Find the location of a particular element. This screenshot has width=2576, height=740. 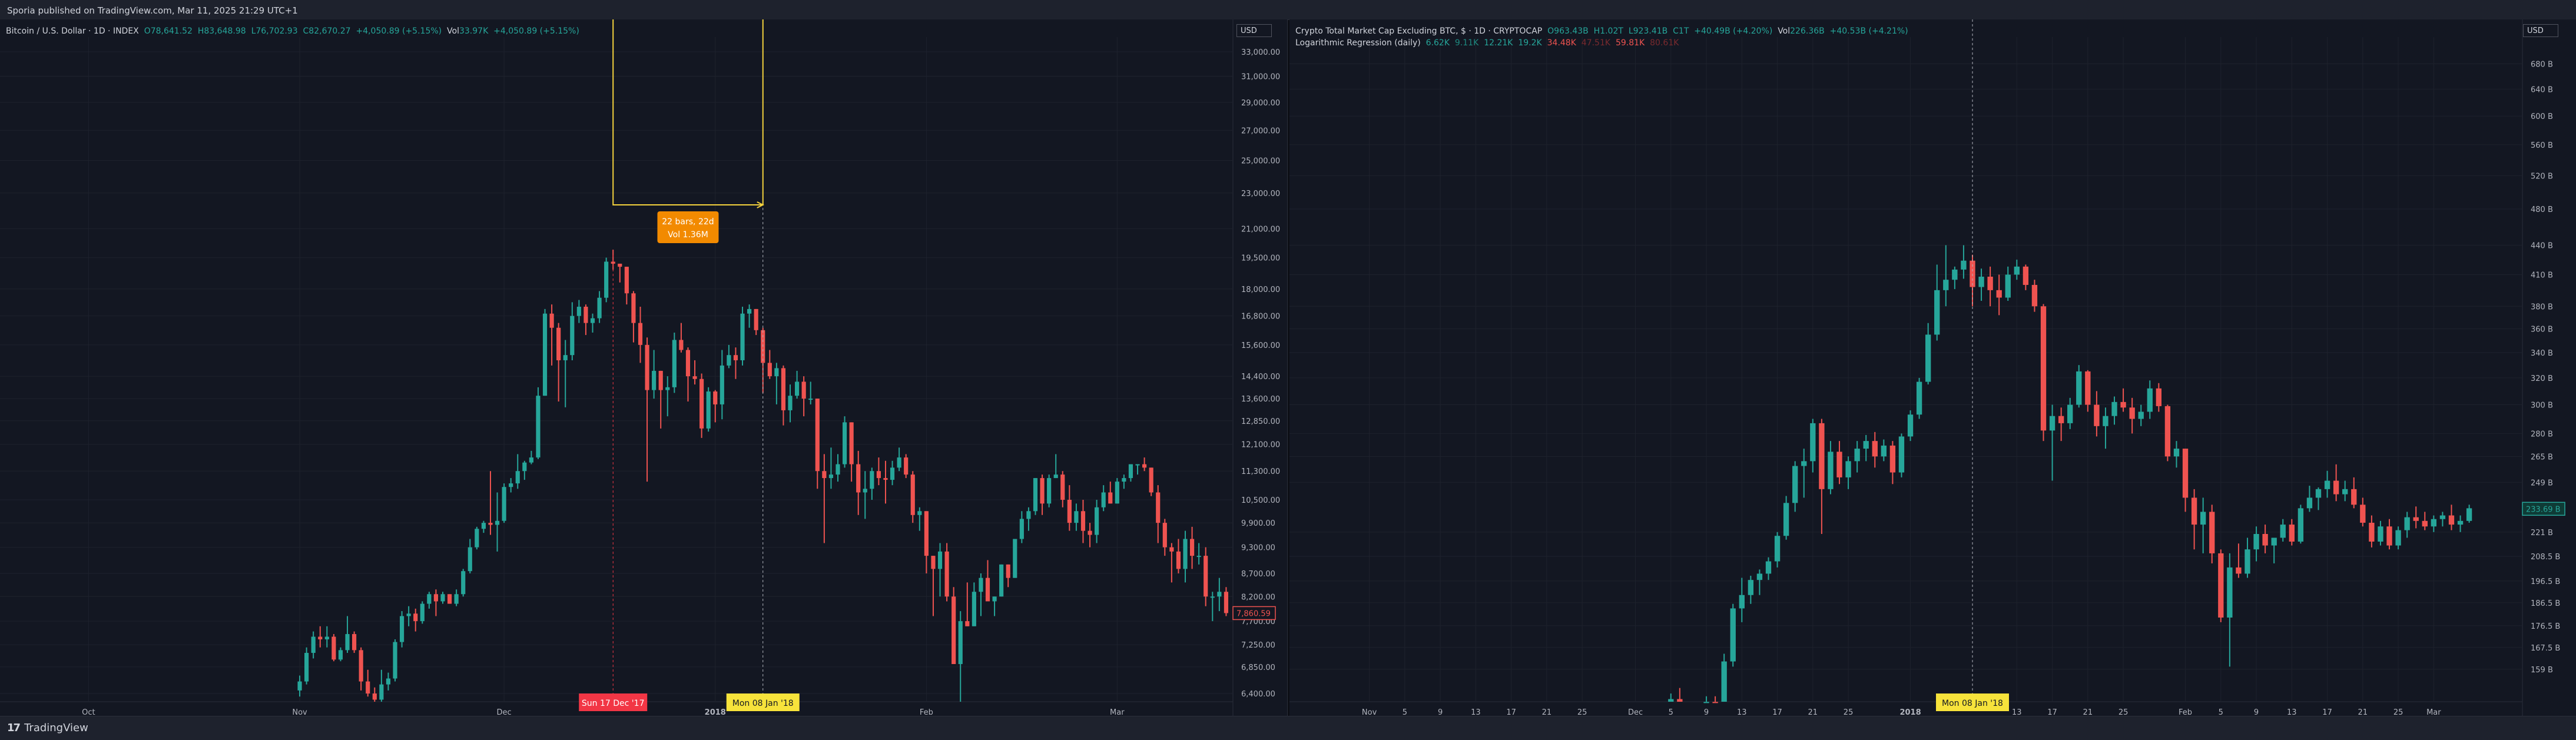

price-tick-label: 640 B is located at coordinates (2542, 89).